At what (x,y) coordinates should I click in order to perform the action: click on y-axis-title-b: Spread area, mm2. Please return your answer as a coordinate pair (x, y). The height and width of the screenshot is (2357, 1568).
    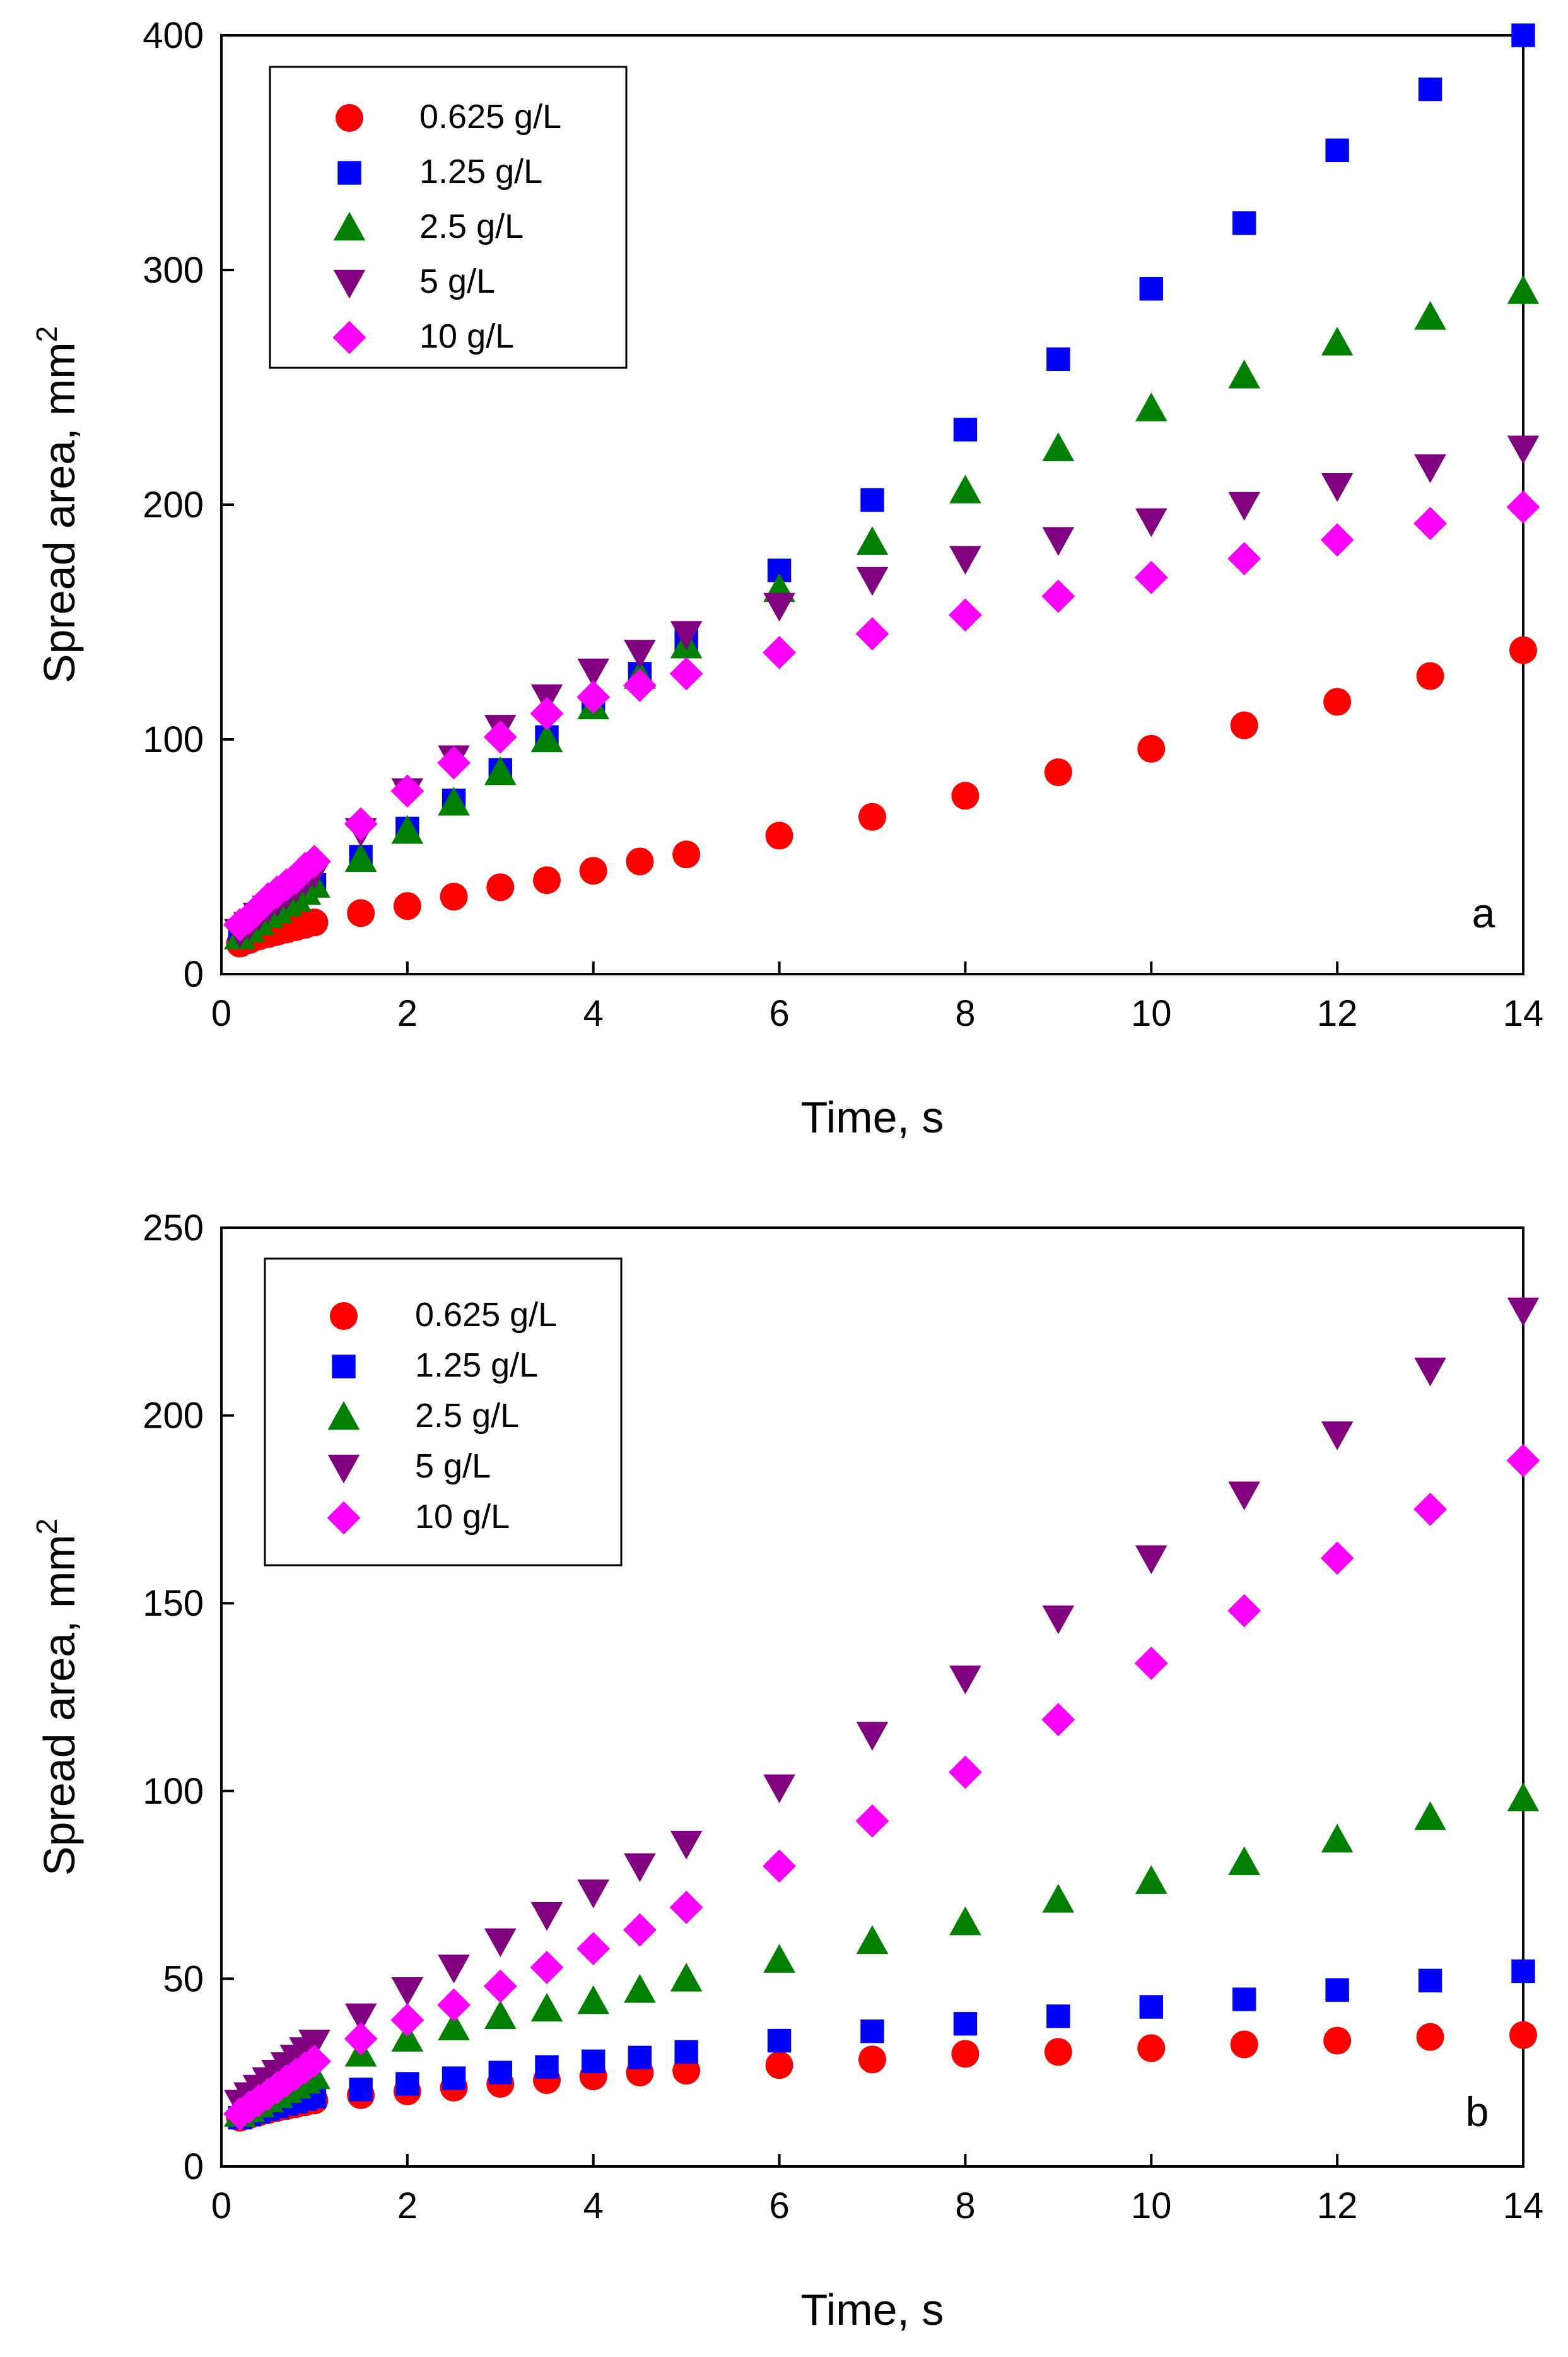
    Looking at the image, I should click on (57, 1698).